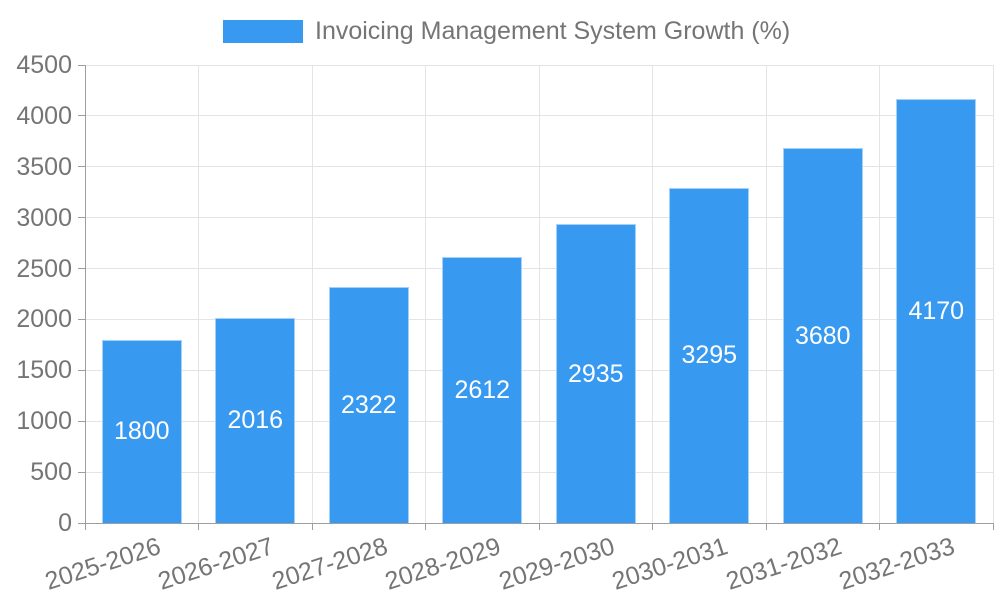 The width and height of the screenshot is (1000, 600). What do you see at coordinates (263, 31) in the screenshot?
I see `legend-swatch-icon` at bounding box center [263, 31].